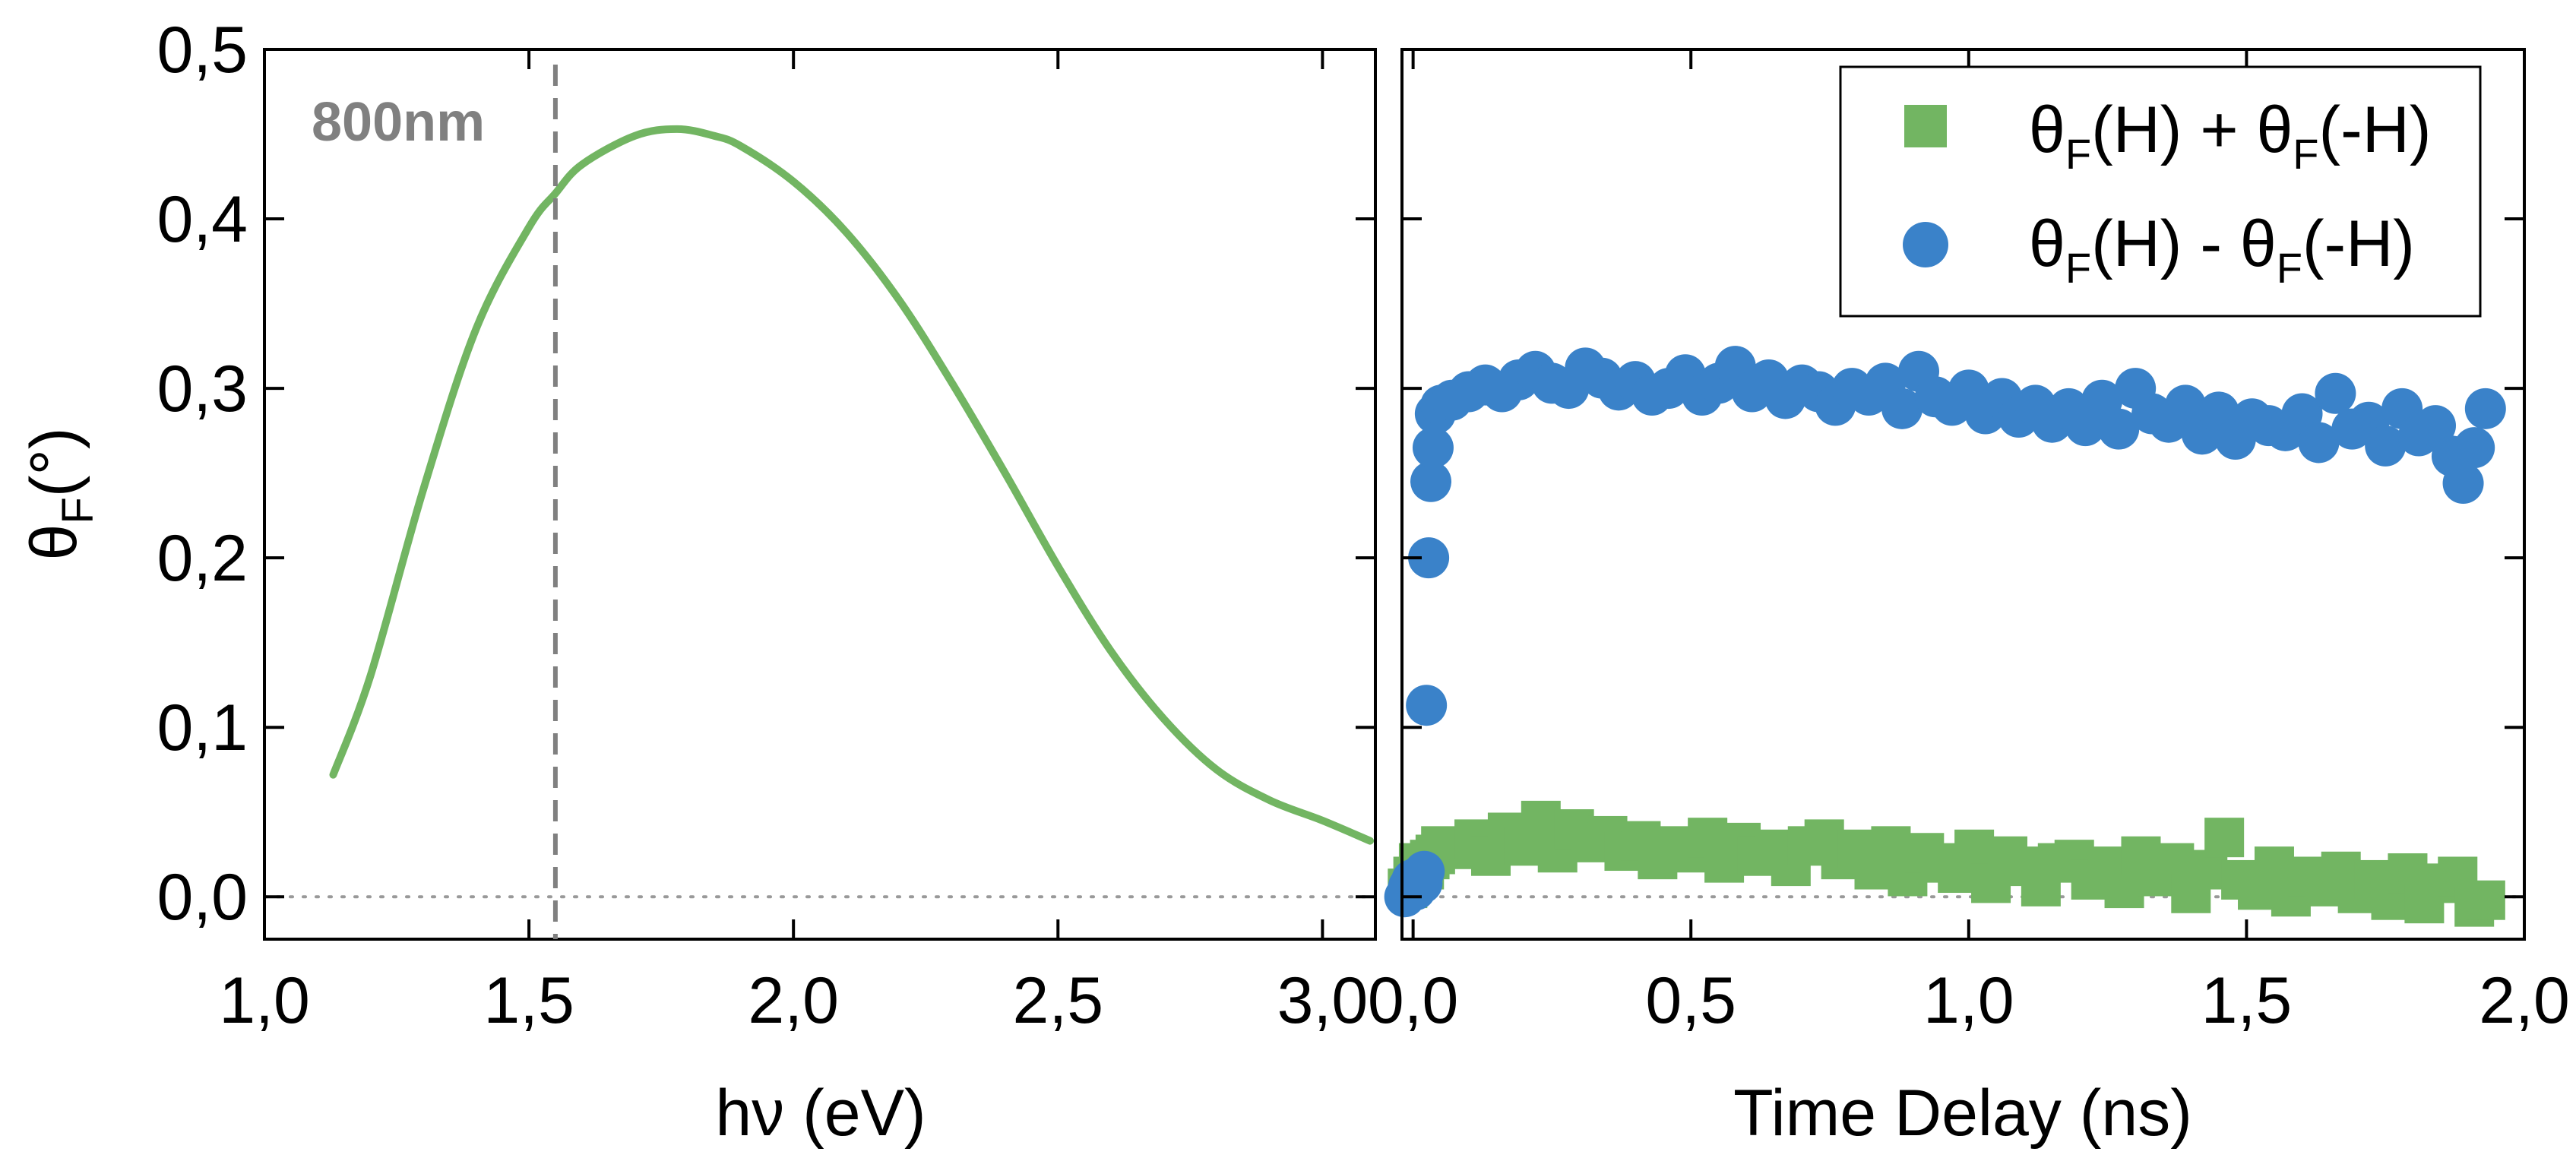 This screenshot has width=2576, height=1158. What do you see at coordinates (1058, 1000) in the screenshot?
I see `left-x-tick-label: 2,5` at bounding box center [1058, 1000].